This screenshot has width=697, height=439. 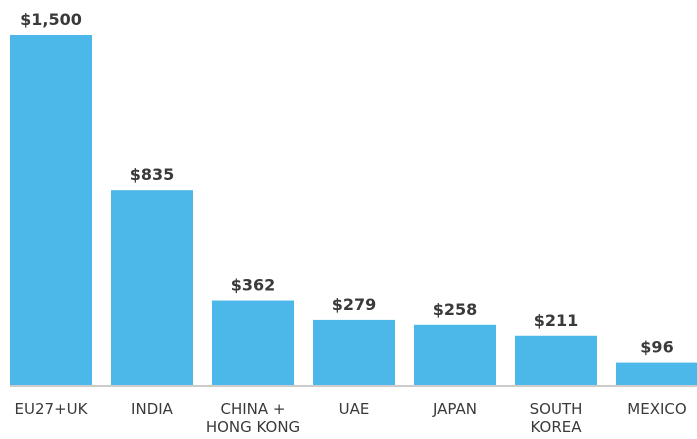 I want to click on category-label: MEXICO, so click(x=657, y=409).